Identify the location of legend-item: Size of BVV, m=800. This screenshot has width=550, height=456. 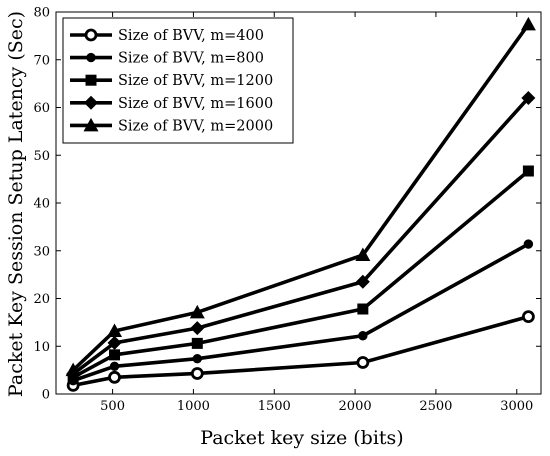
(167, 59).